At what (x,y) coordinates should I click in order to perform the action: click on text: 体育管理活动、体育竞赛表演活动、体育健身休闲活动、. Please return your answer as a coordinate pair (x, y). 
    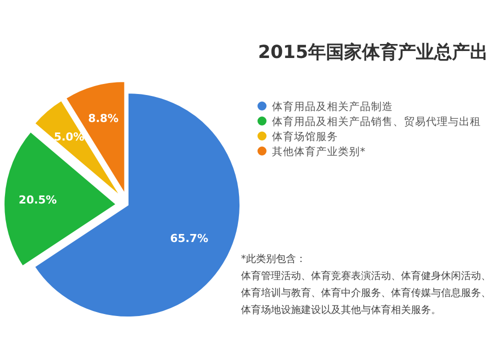
    Looking at the image, I should click on (366, 276).